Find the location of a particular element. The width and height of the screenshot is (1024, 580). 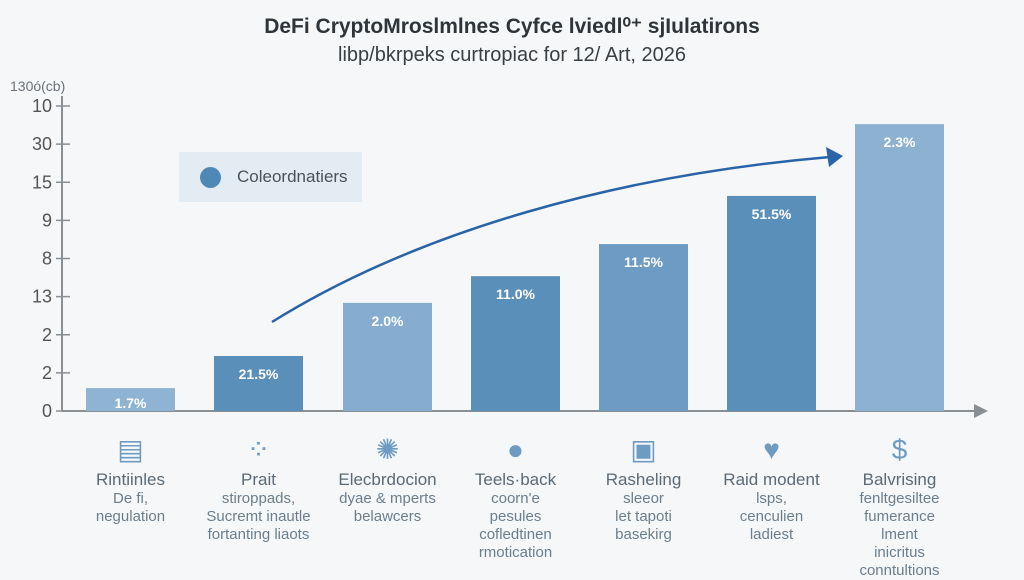

category-description: negulation is located at coordinates (130, 516).